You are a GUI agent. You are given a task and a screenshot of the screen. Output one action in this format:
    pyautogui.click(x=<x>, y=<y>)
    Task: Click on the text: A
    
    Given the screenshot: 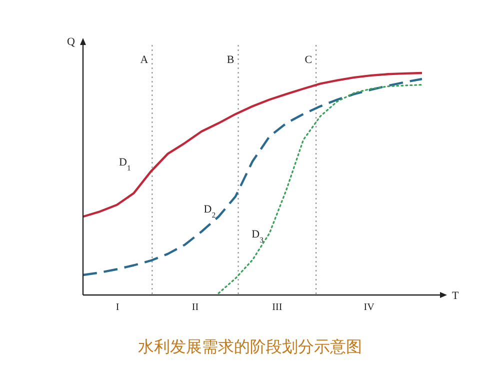 What is the action you would take?
    pyautogui.click(x=144, y=60)
    